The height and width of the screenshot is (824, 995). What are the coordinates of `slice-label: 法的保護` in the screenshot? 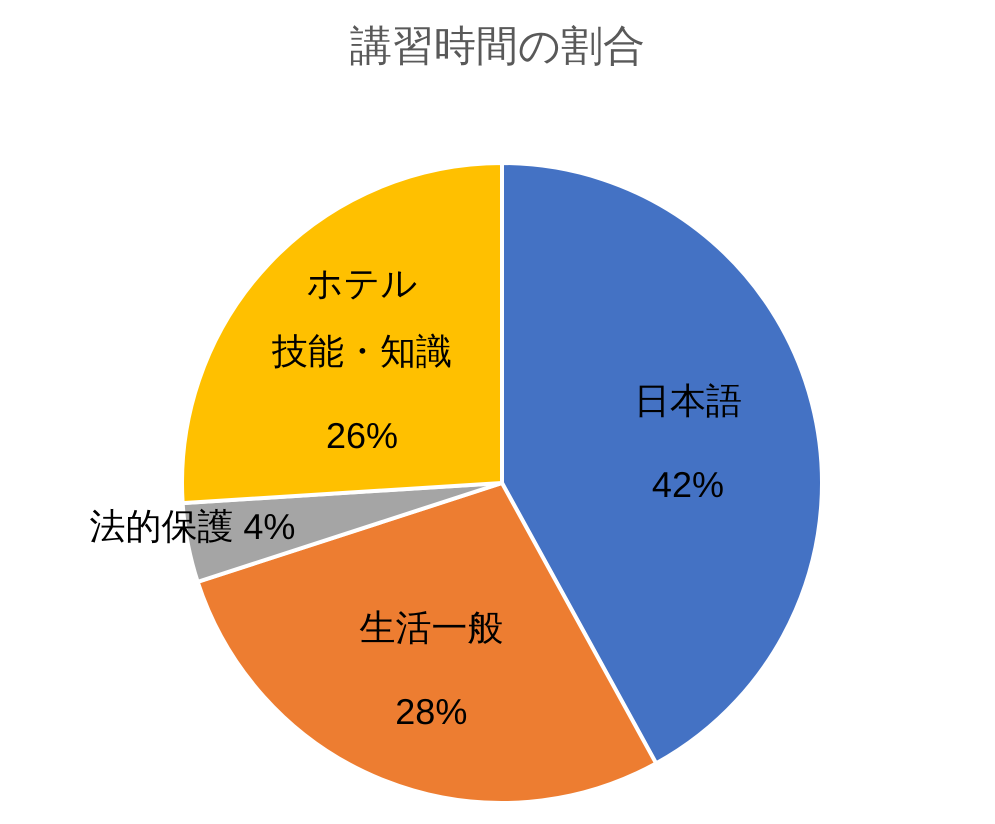 It's located at (161, 526).